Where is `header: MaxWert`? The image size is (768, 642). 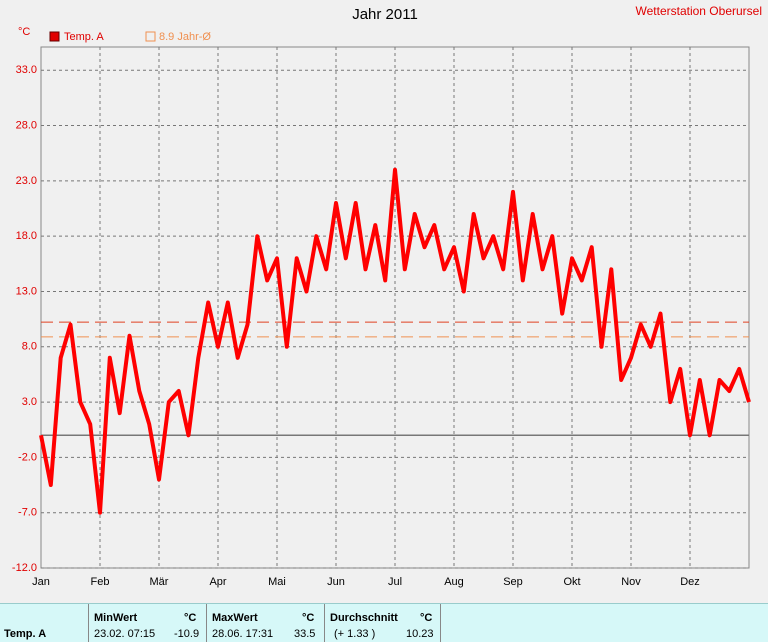 header: MaxWert is located at coordinates (235, 618).